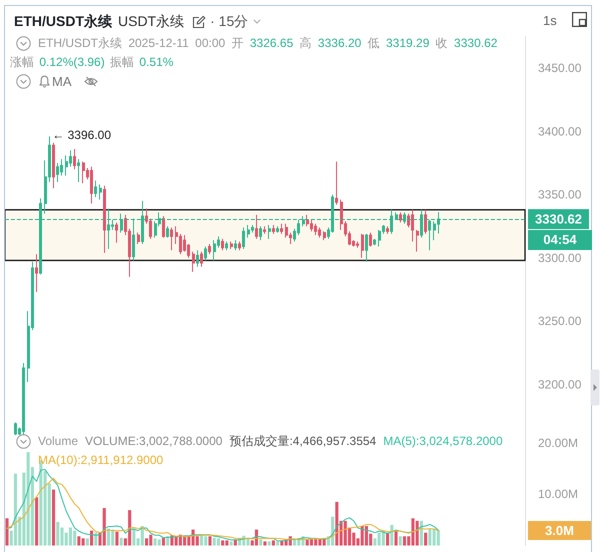 The width and height of the screenshot is (613, 552). I want to click on y-tick-label: 20.00M, so click(558, 443).